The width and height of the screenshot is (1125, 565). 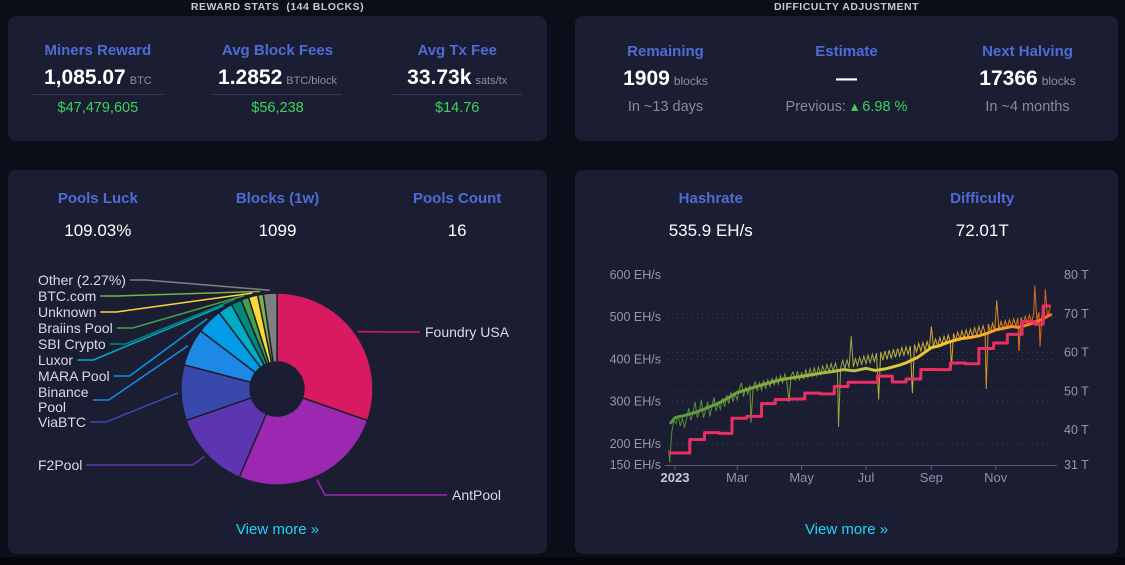 I want to click on hashrate-view-more-link: View more », so click(x=846, y=529).